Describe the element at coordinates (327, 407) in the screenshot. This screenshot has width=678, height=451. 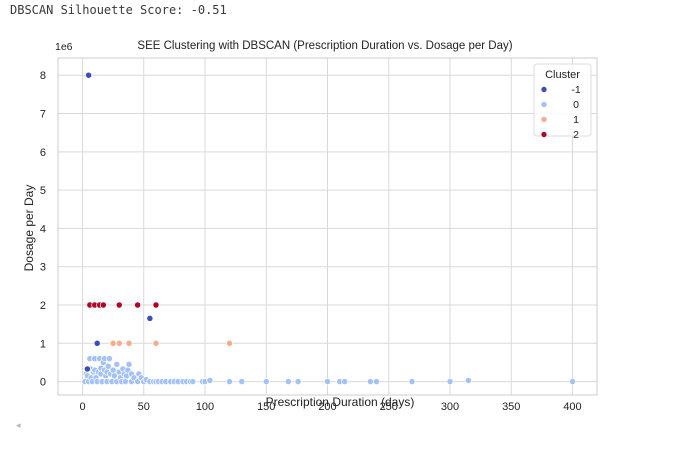
I see `x-tick-label: 200` at that location.